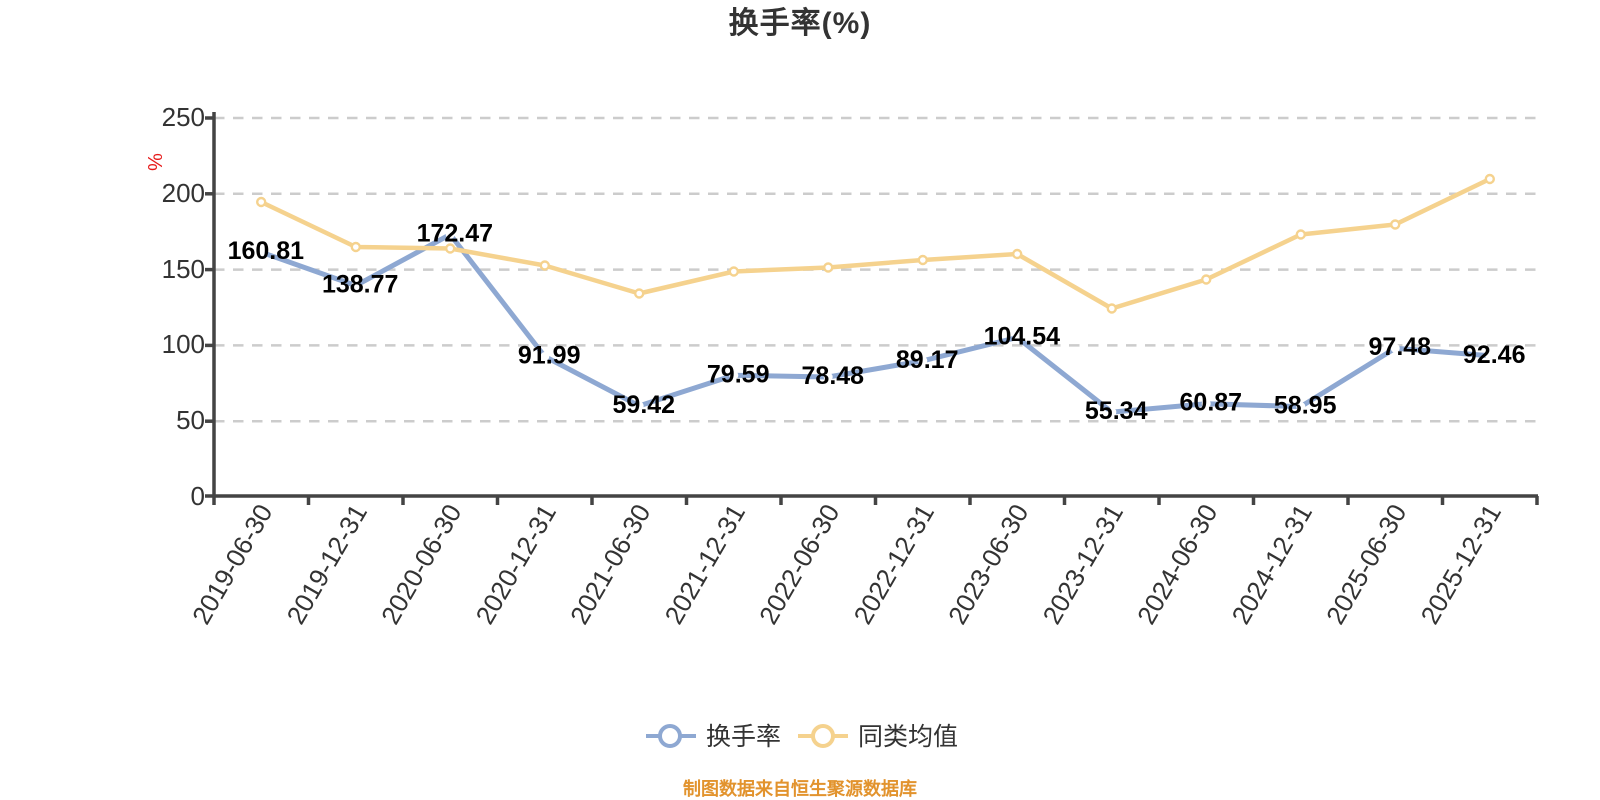 The width and height of the screenshot is (1600, 800). What do you see at coordinates (183, 193) in the screenshot?
I see `svg-text: 200` at bounding box center [183, 193].